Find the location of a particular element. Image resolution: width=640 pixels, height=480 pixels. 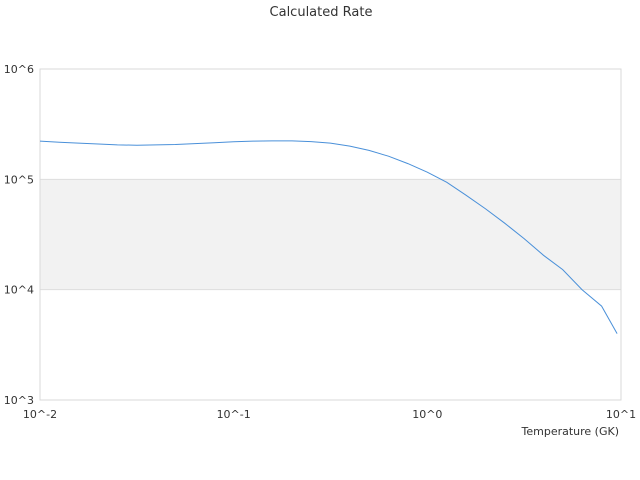

x-axis-ticks: 10^-2 10^-1 10^0 10^1 is located at coordinates (329, 414).